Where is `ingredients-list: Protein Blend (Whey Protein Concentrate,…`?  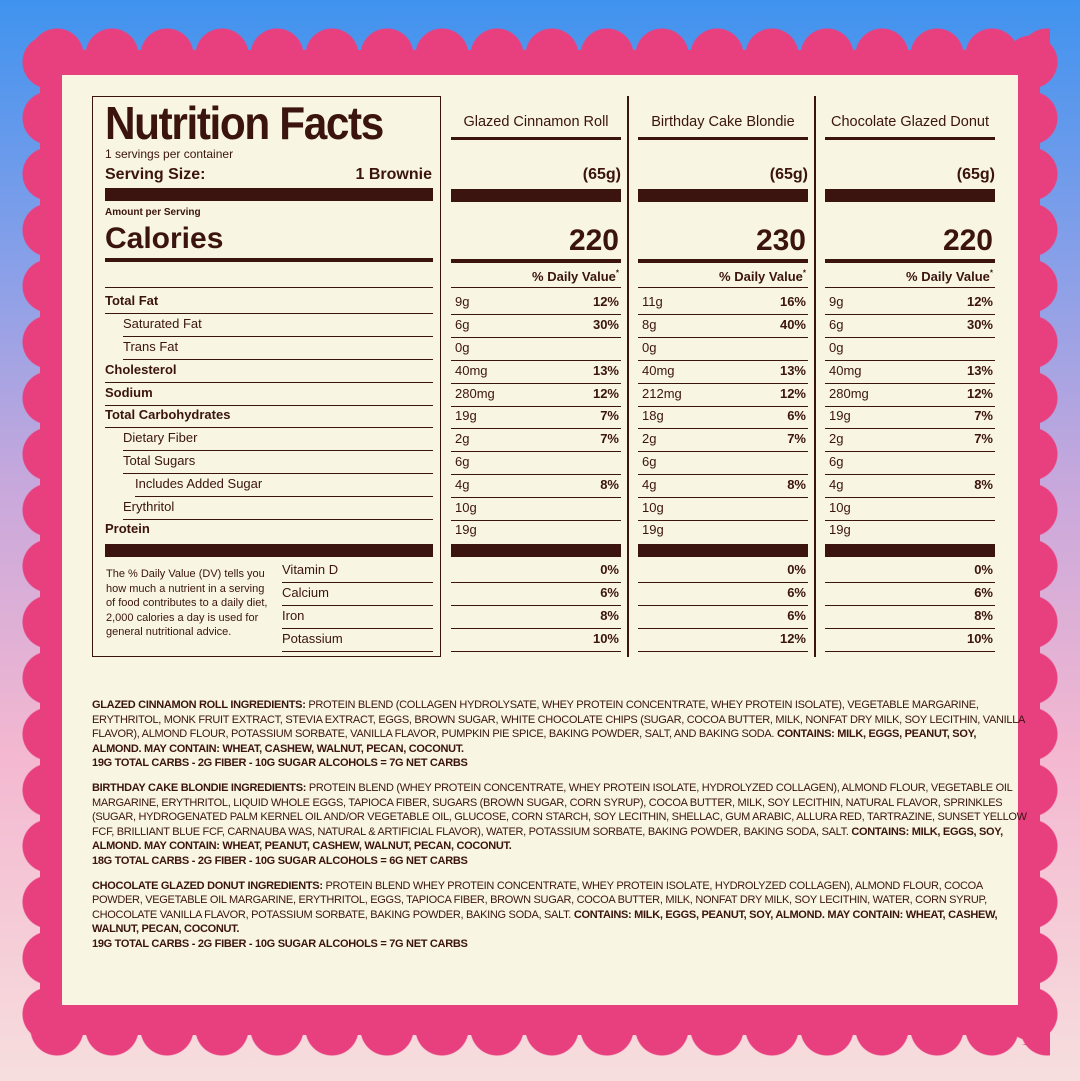 ingredients-list: Protein Blend (Whey Protein Concentrate,… is located at coordinates (559, 809).